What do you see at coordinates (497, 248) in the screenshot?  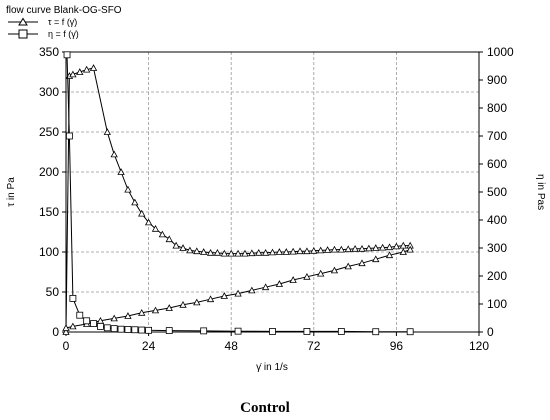 I see `right-tick-label: 300` at bounding box center [497, 248].